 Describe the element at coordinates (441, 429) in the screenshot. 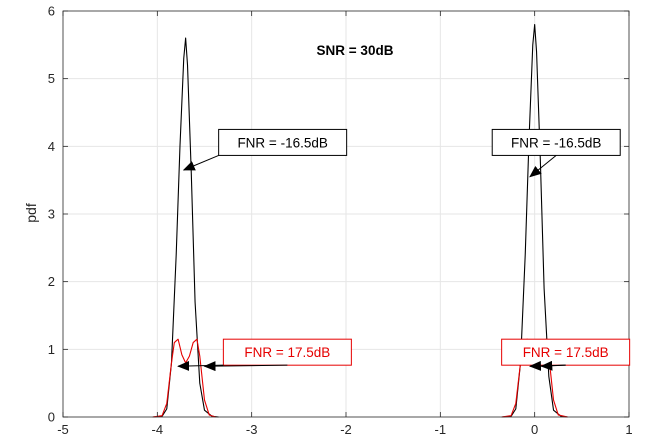

I see `x-tick-label: -1` at that location.